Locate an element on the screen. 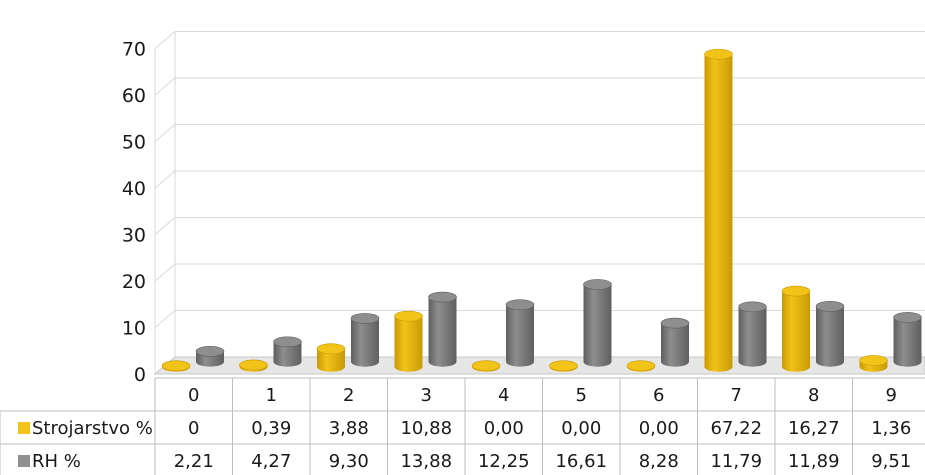 The width and height of the screenshot is (925, 475). x-tick-label: 2 is located at coordinates (348, 395).